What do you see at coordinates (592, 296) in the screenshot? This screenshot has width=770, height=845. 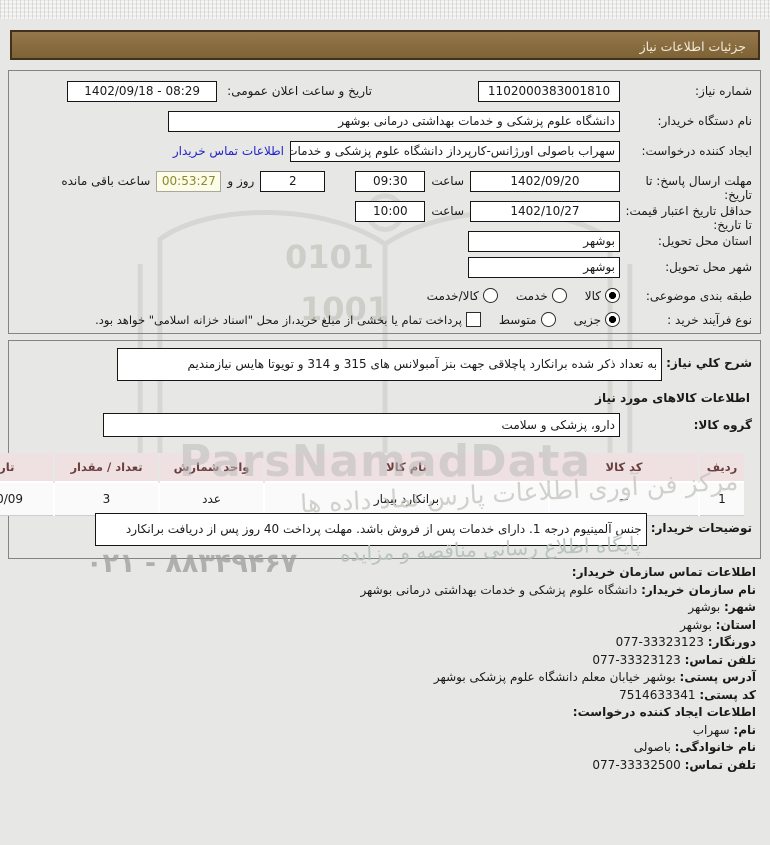 I see `radio-goods-label: کالا` at bounding box center [592, 296].